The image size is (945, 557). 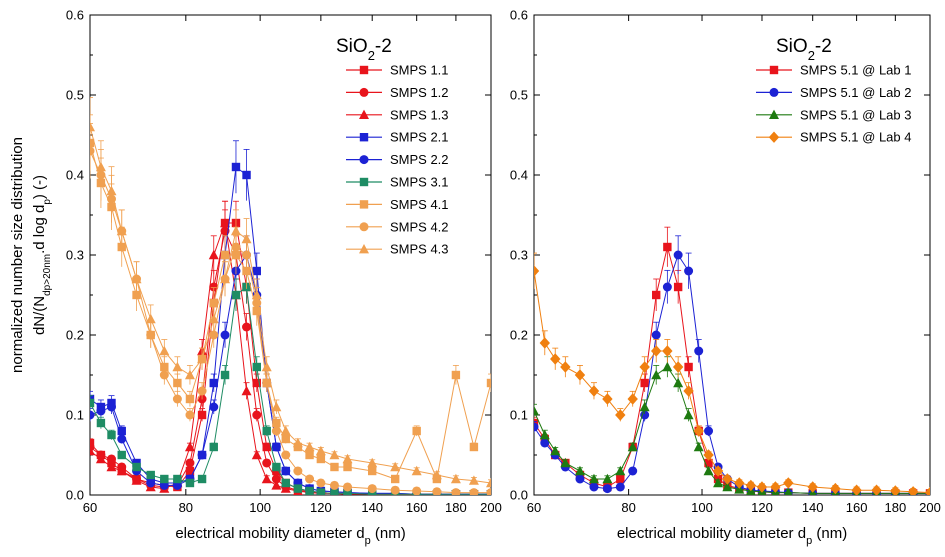 I want to click on y-tick-label: 0.5, so click(x=75, y=95).